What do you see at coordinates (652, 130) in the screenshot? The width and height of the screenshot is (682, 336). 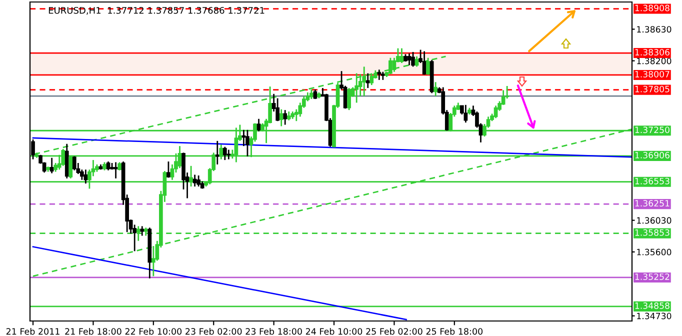 I see `ref-line-label: 1.37250` at bounding box center [652, 130].